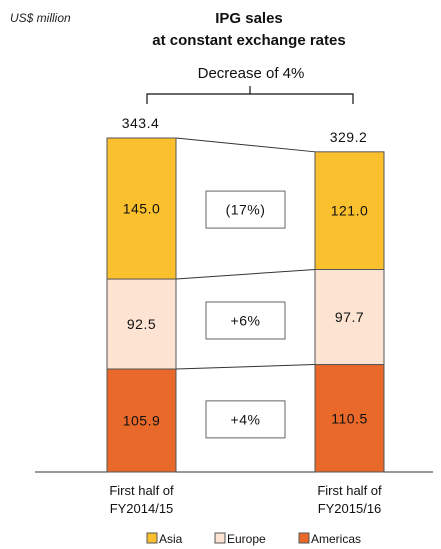 The height and width of the screenshot is (549, 441). What do you see at coordinates (171, 539) in the screenshot?
I see `legend-label-asia: Asia` at bounding box center [171, 539].